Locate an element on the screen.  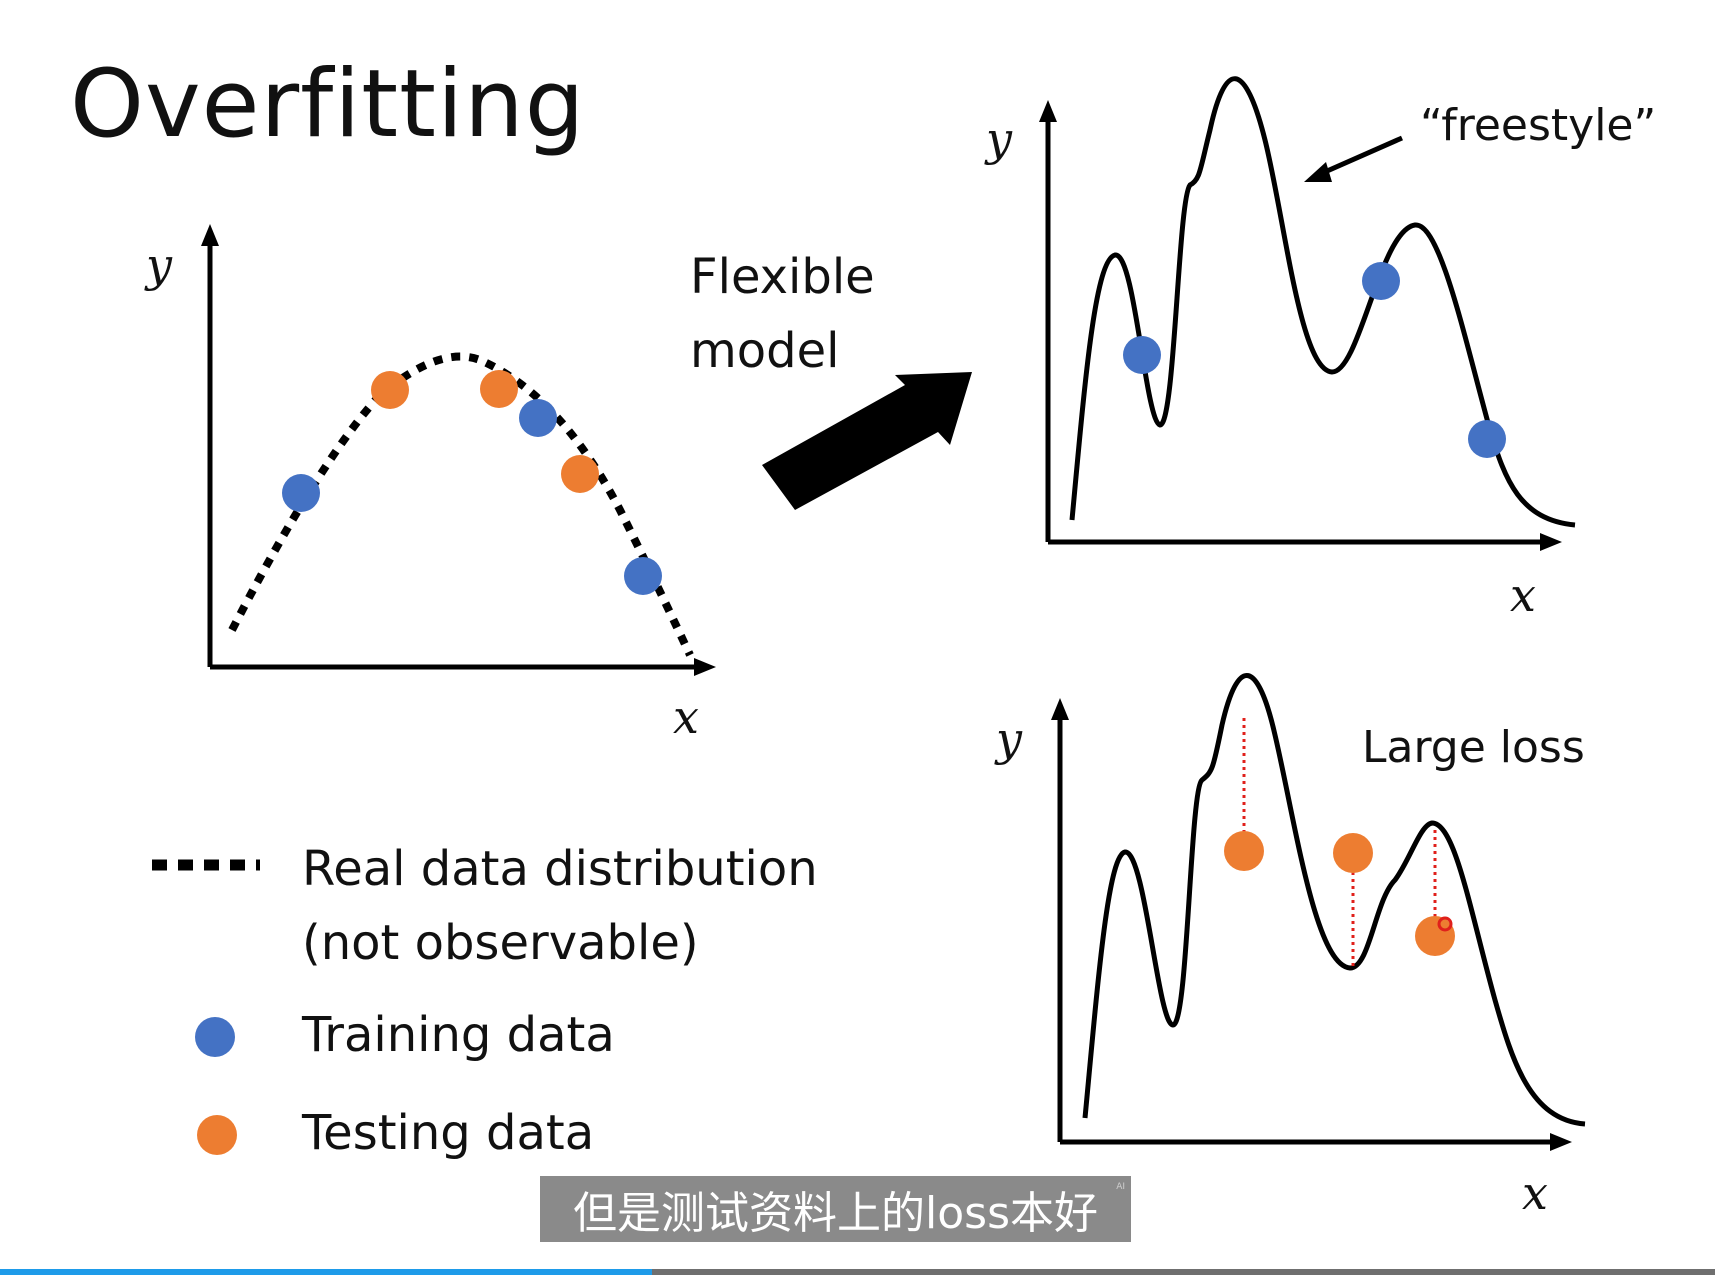
left-x-arrow is located at coordinates (705, 667).